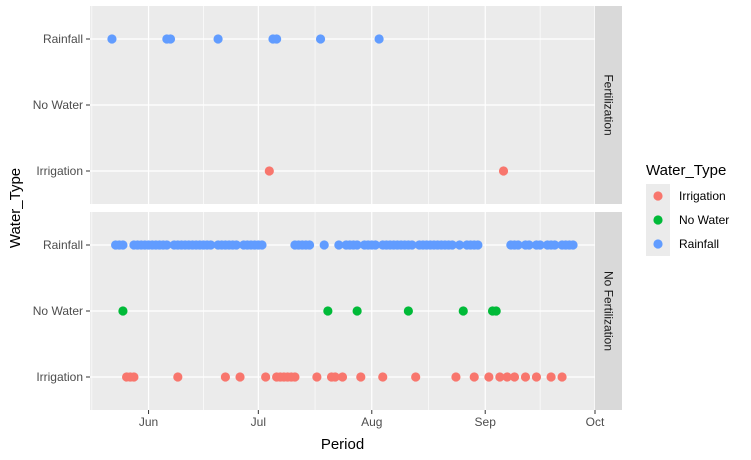  Describe the element at coordinates (686, 170) in the screenshot. I see `legend-title: Water_Type` at that location.